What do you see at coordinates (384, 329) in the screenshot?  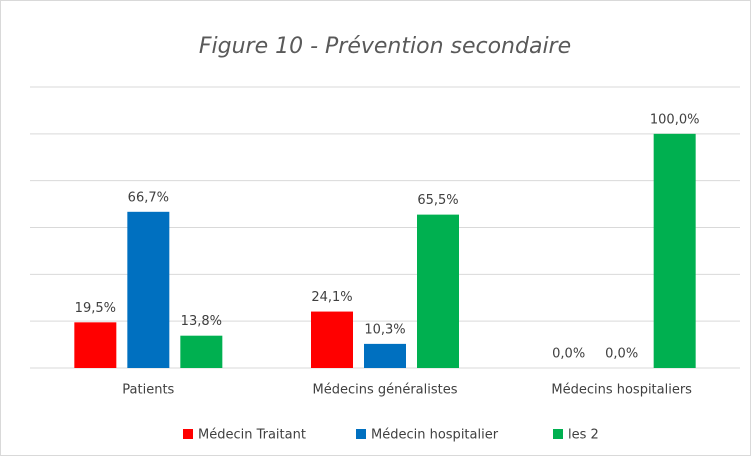 I see `data-label: 10,3%` at bounding box center [384, 329].